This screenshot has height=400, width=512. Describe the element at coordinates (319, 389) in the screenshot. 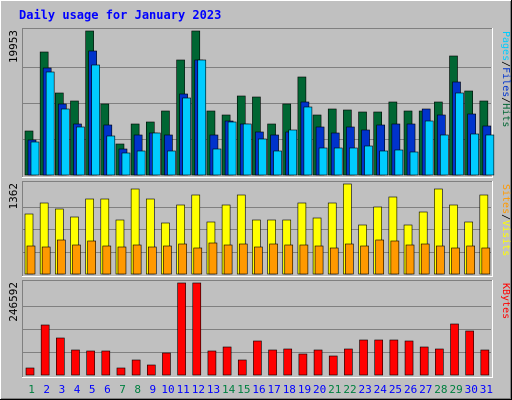

I see `day-label-20: 20` at that location.